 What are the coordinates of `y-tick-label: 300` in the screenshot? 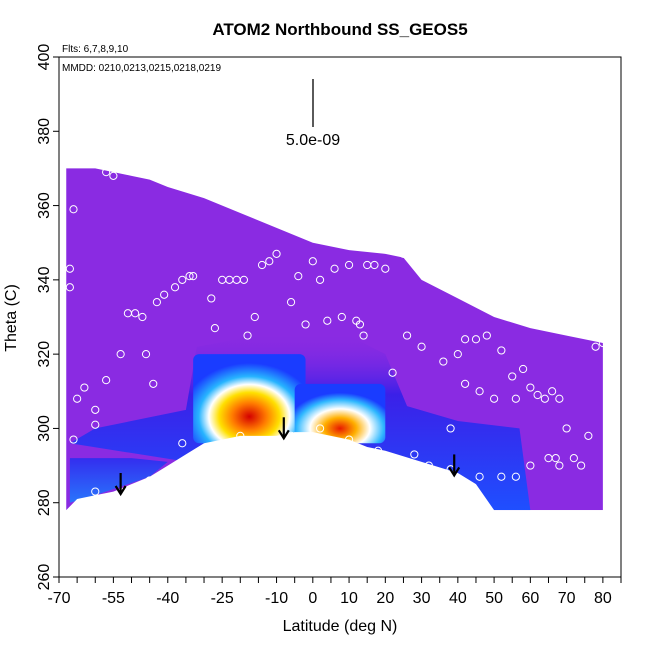 It's located at (44, 428).